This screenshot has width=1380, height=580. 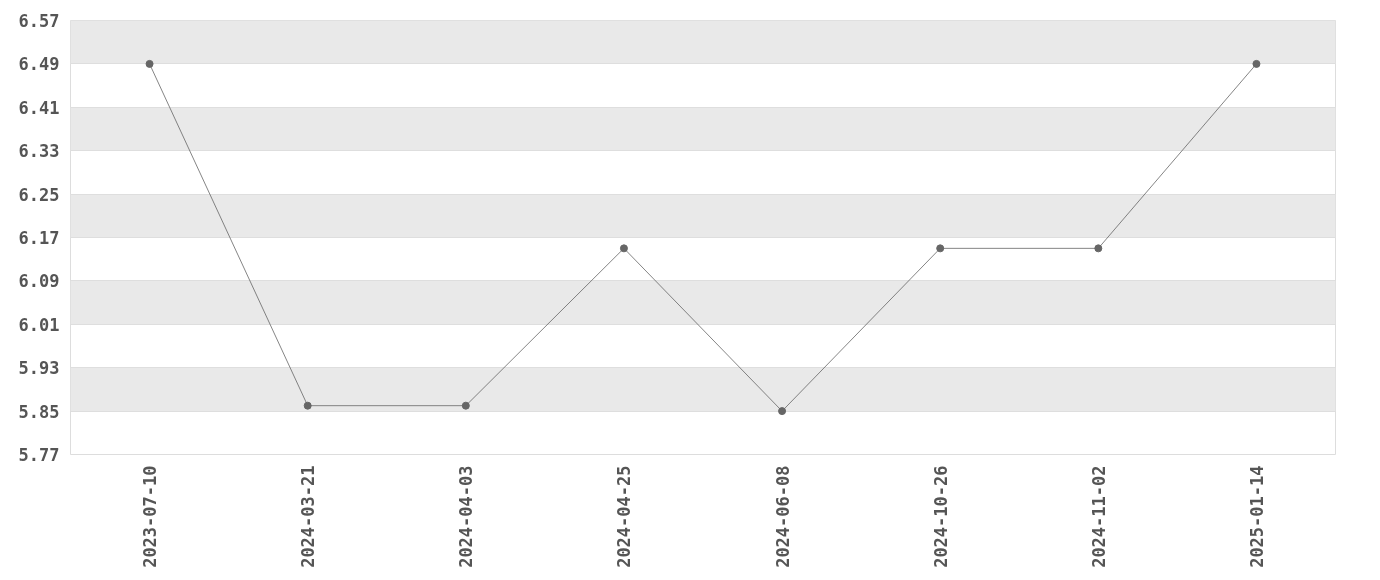 What do you see at coordinates (39, 194) in the screenshot?
I see `y-tick-label: 6.25` at bounding box center [39, 194].